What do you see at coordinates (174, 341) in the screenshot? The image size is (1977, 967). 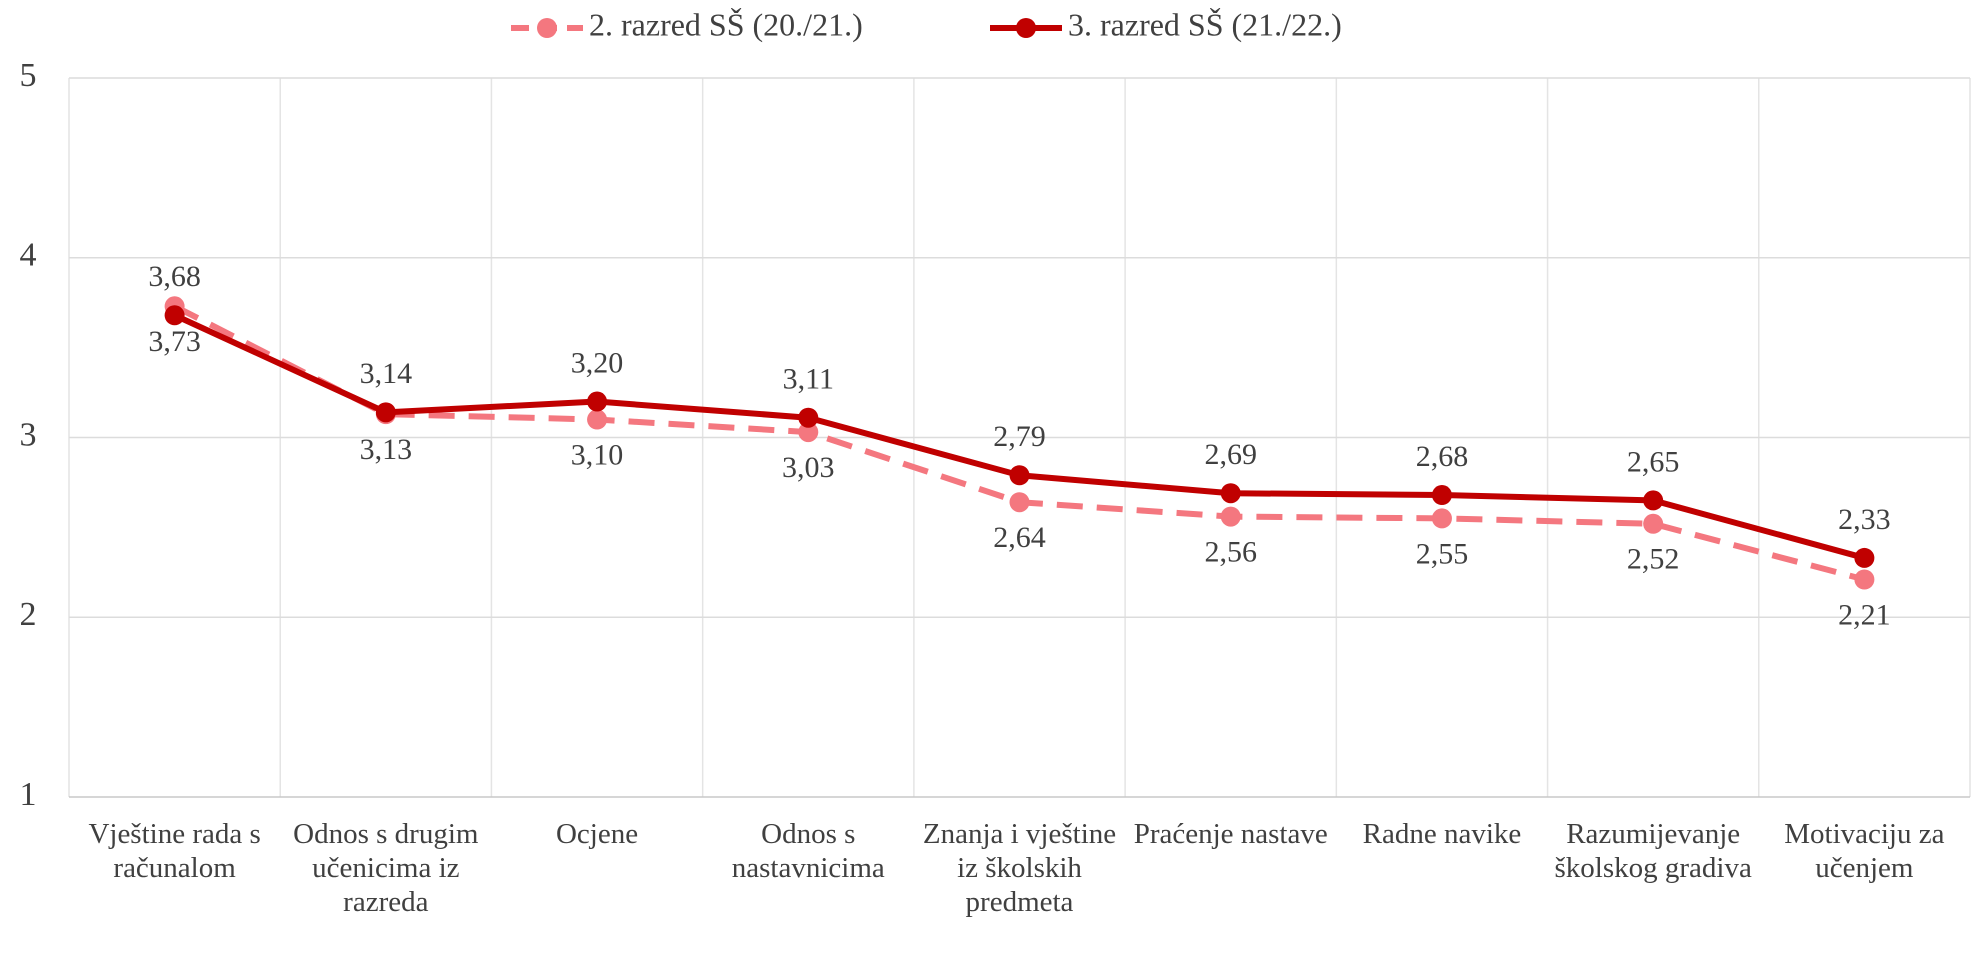 I see `data-label: 3,73` at bounding box center [174, 341].